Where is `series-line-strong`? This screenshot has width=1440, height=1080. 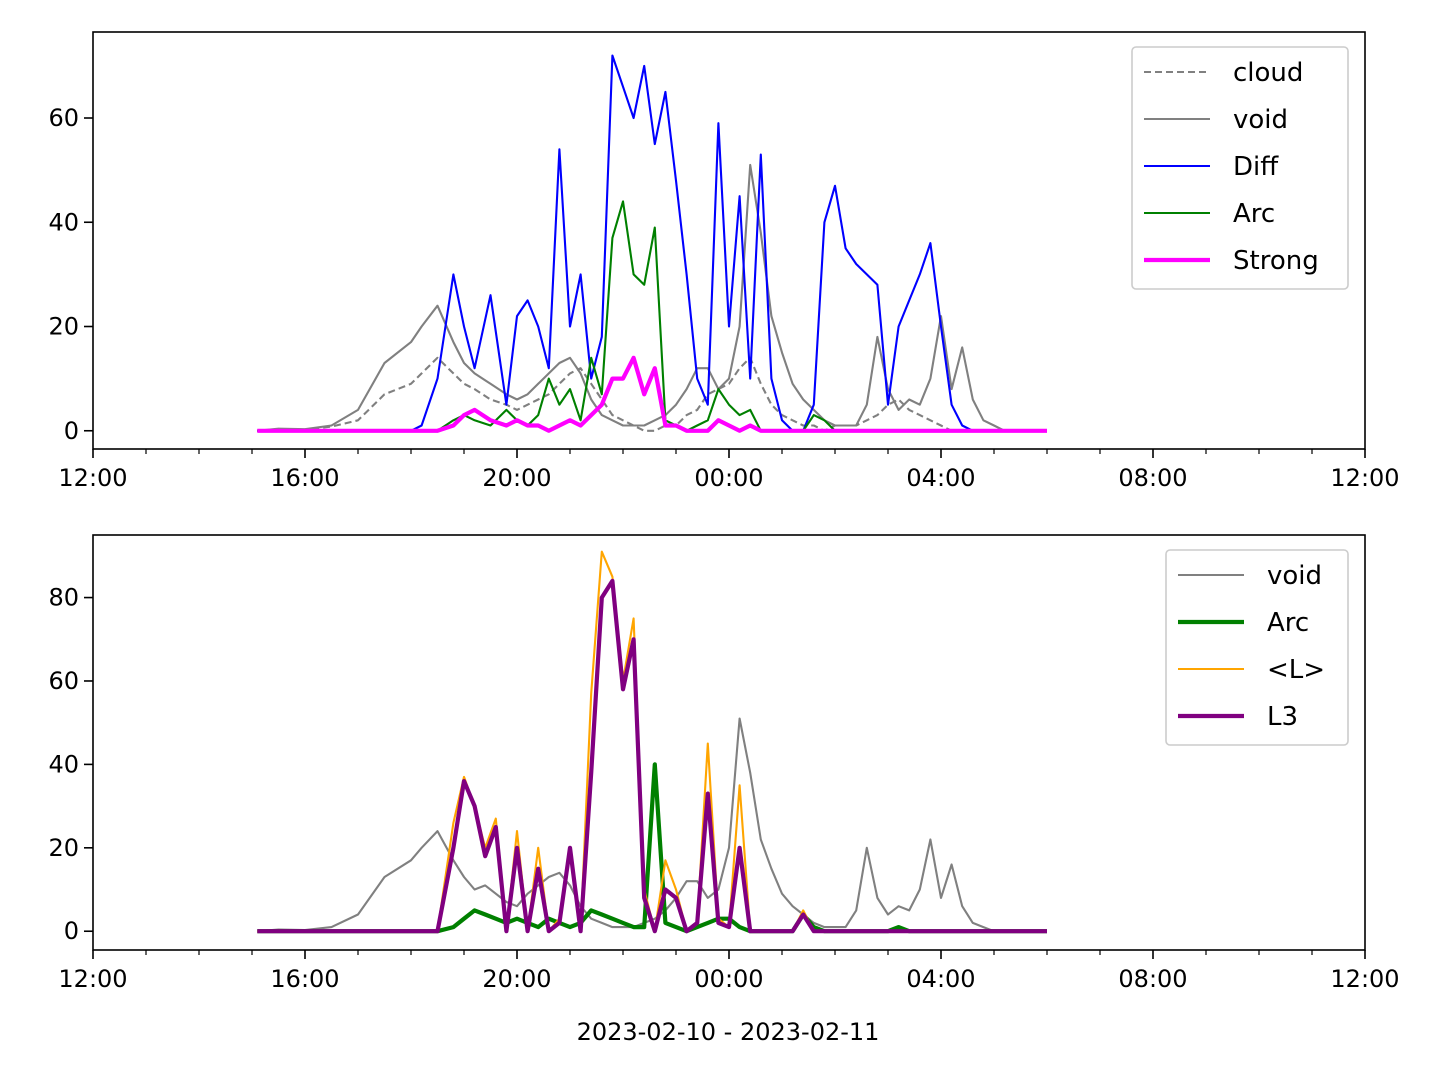 series-line-strong is located at coordinates (652, 394).